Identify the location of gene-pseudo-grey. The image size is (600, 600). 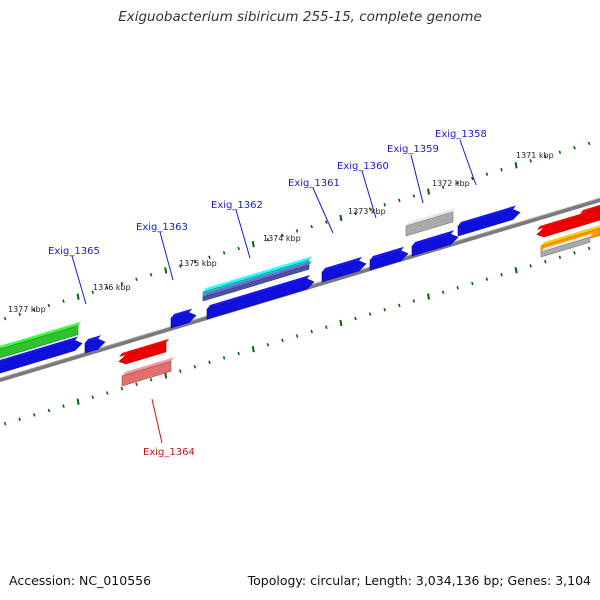
(430, 222).